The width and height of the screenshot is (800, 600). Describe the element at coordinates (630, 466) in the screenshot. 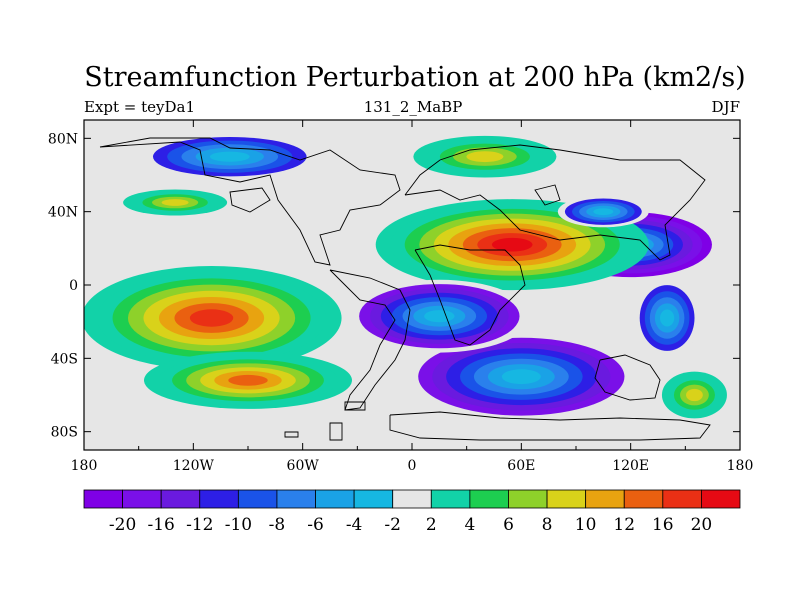

I see `x-tick-label: 120E` at that location.